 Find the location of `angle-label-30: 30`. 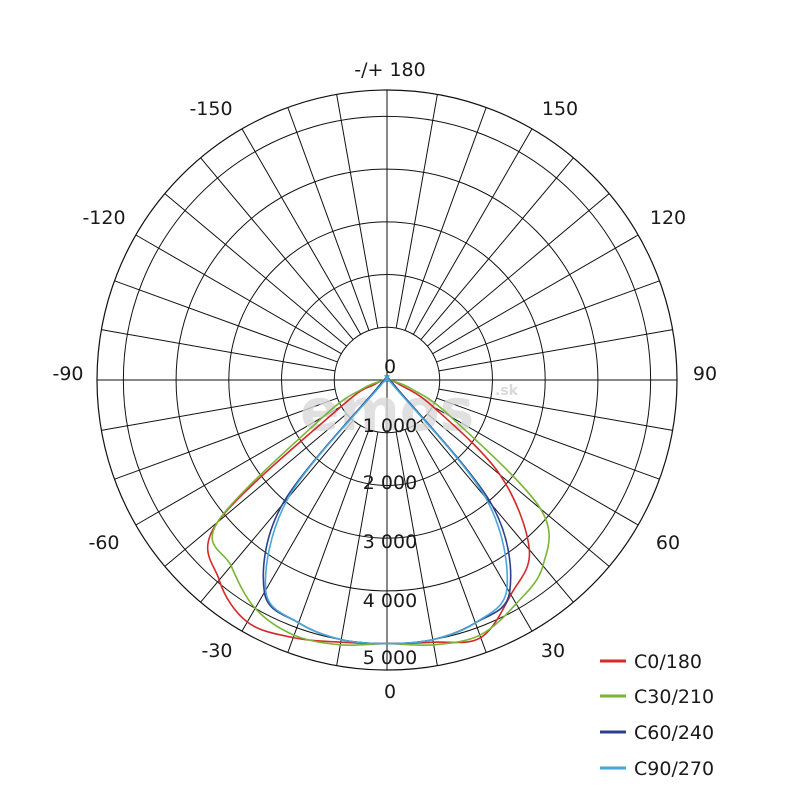

angle-label-30: 30 is located at coordinates (553, 651).